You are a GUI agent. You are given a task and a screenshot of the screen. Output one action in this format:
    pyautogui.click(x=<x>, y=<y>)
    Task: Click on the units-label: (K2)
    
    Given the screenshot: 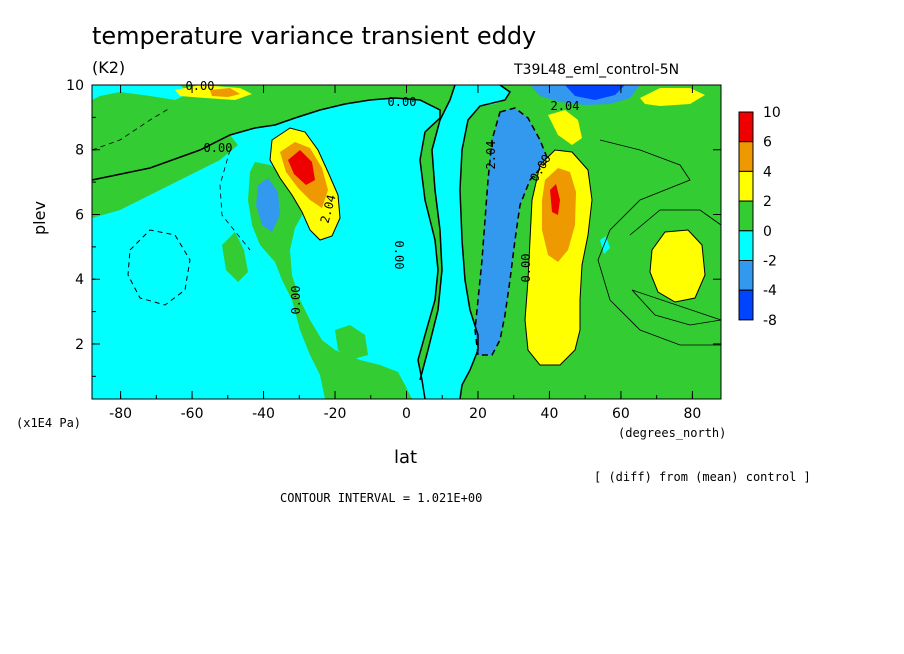 What is the action you would take?
    pyautogui.click(x=109, y=67)
    